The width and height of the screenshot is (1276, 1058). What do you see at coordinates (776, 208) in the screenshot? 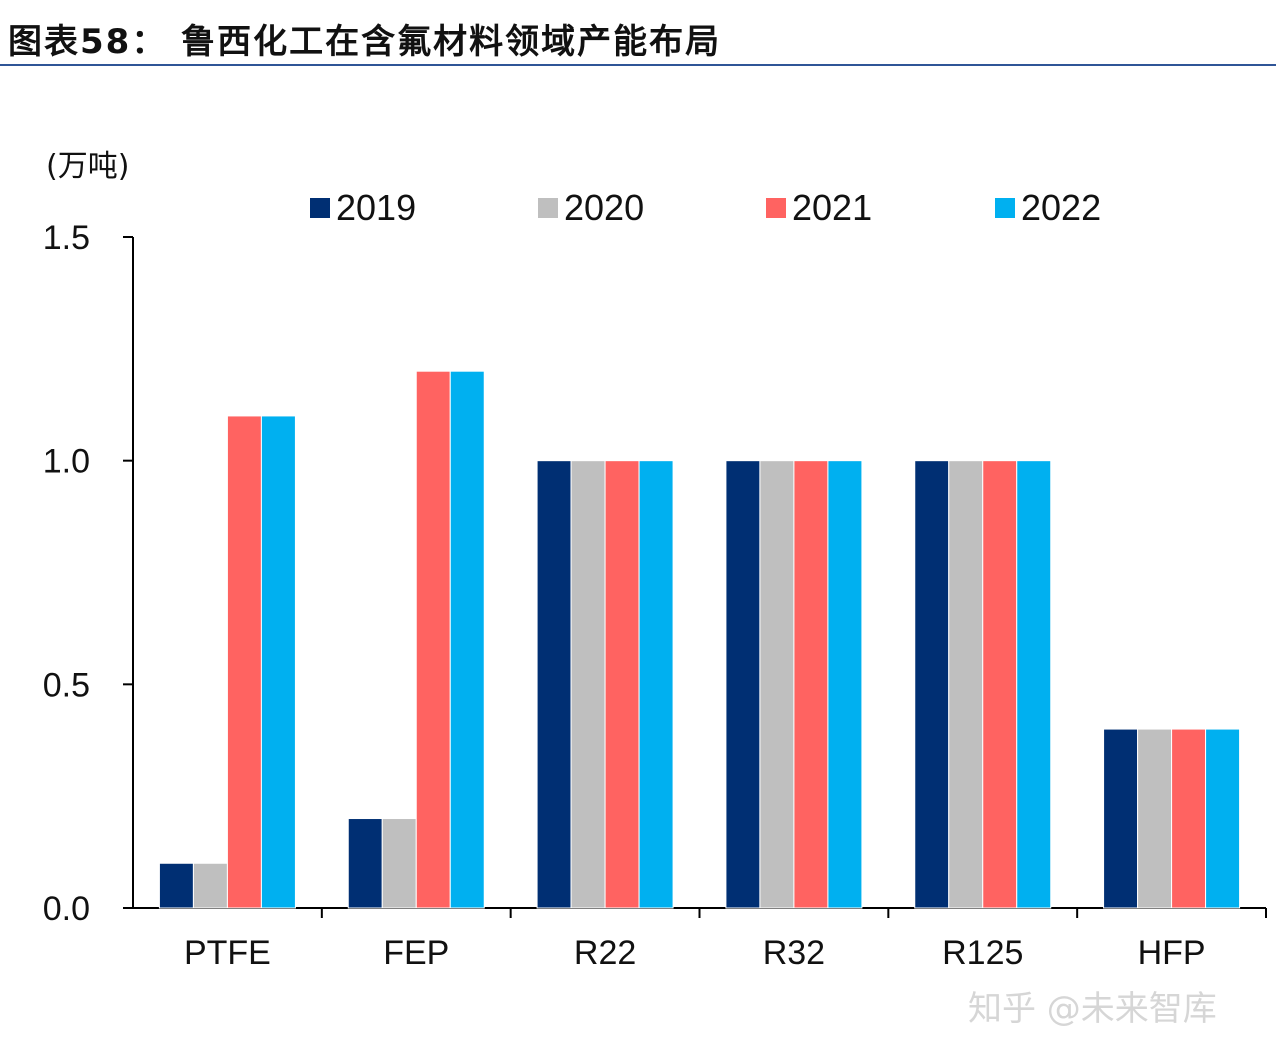
I see `legend-swatch-2021` at bounding box center [776, 208].